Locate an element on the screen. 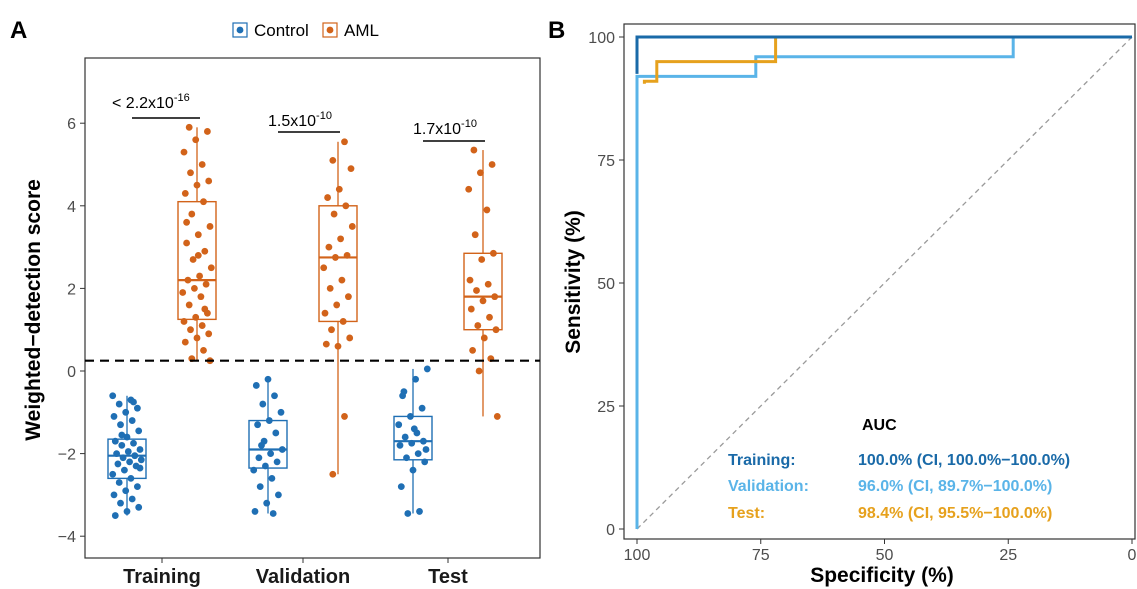  box-aml is located at coordinates (197, 260).